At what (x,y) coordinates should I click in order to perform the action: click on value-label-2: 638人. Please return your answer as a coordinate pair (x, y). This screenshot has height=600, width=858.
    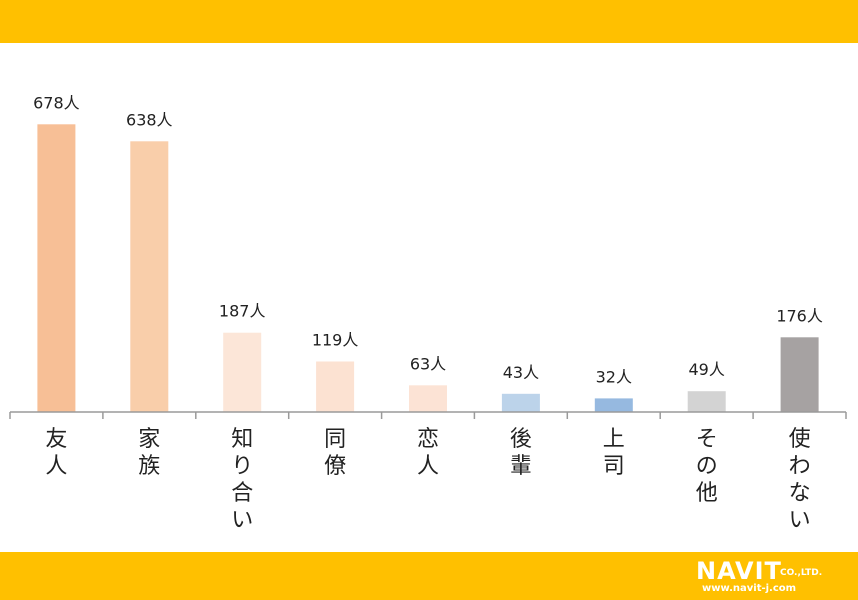
    Looking at the image, I should click on (149, 119).